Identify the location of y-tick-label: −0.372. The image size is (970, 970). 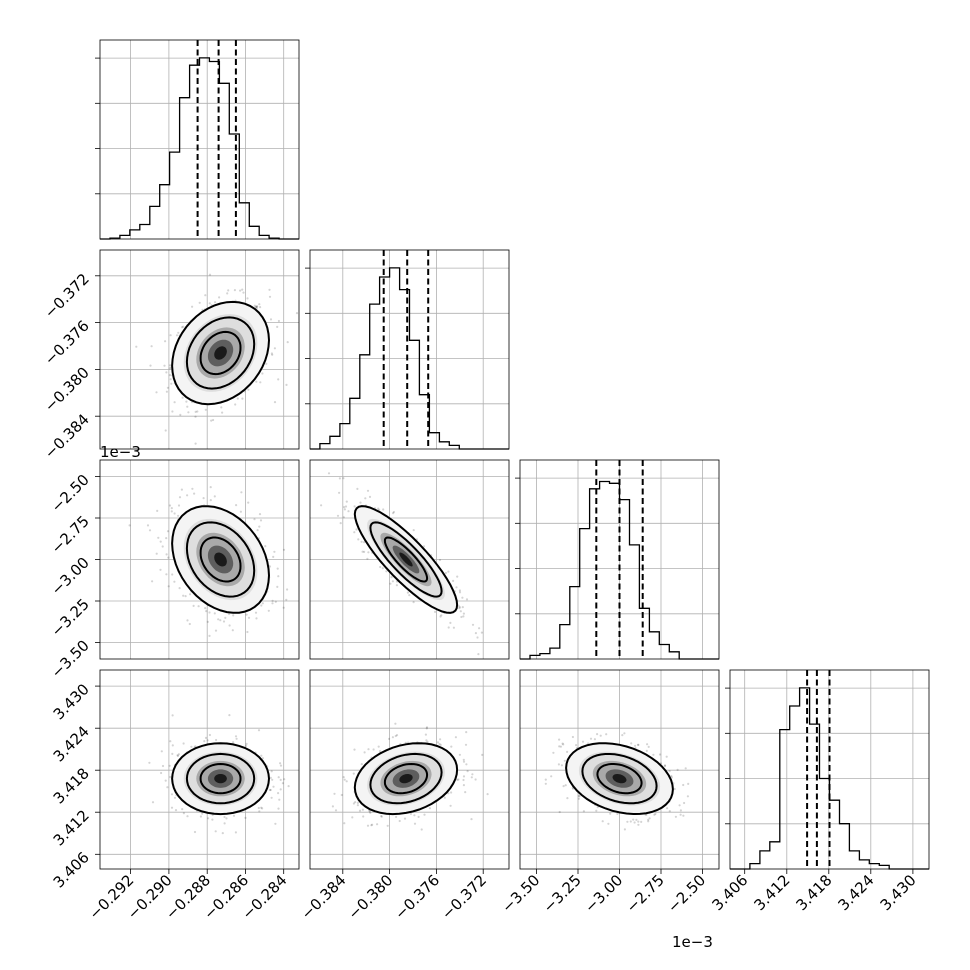
(67, 296).